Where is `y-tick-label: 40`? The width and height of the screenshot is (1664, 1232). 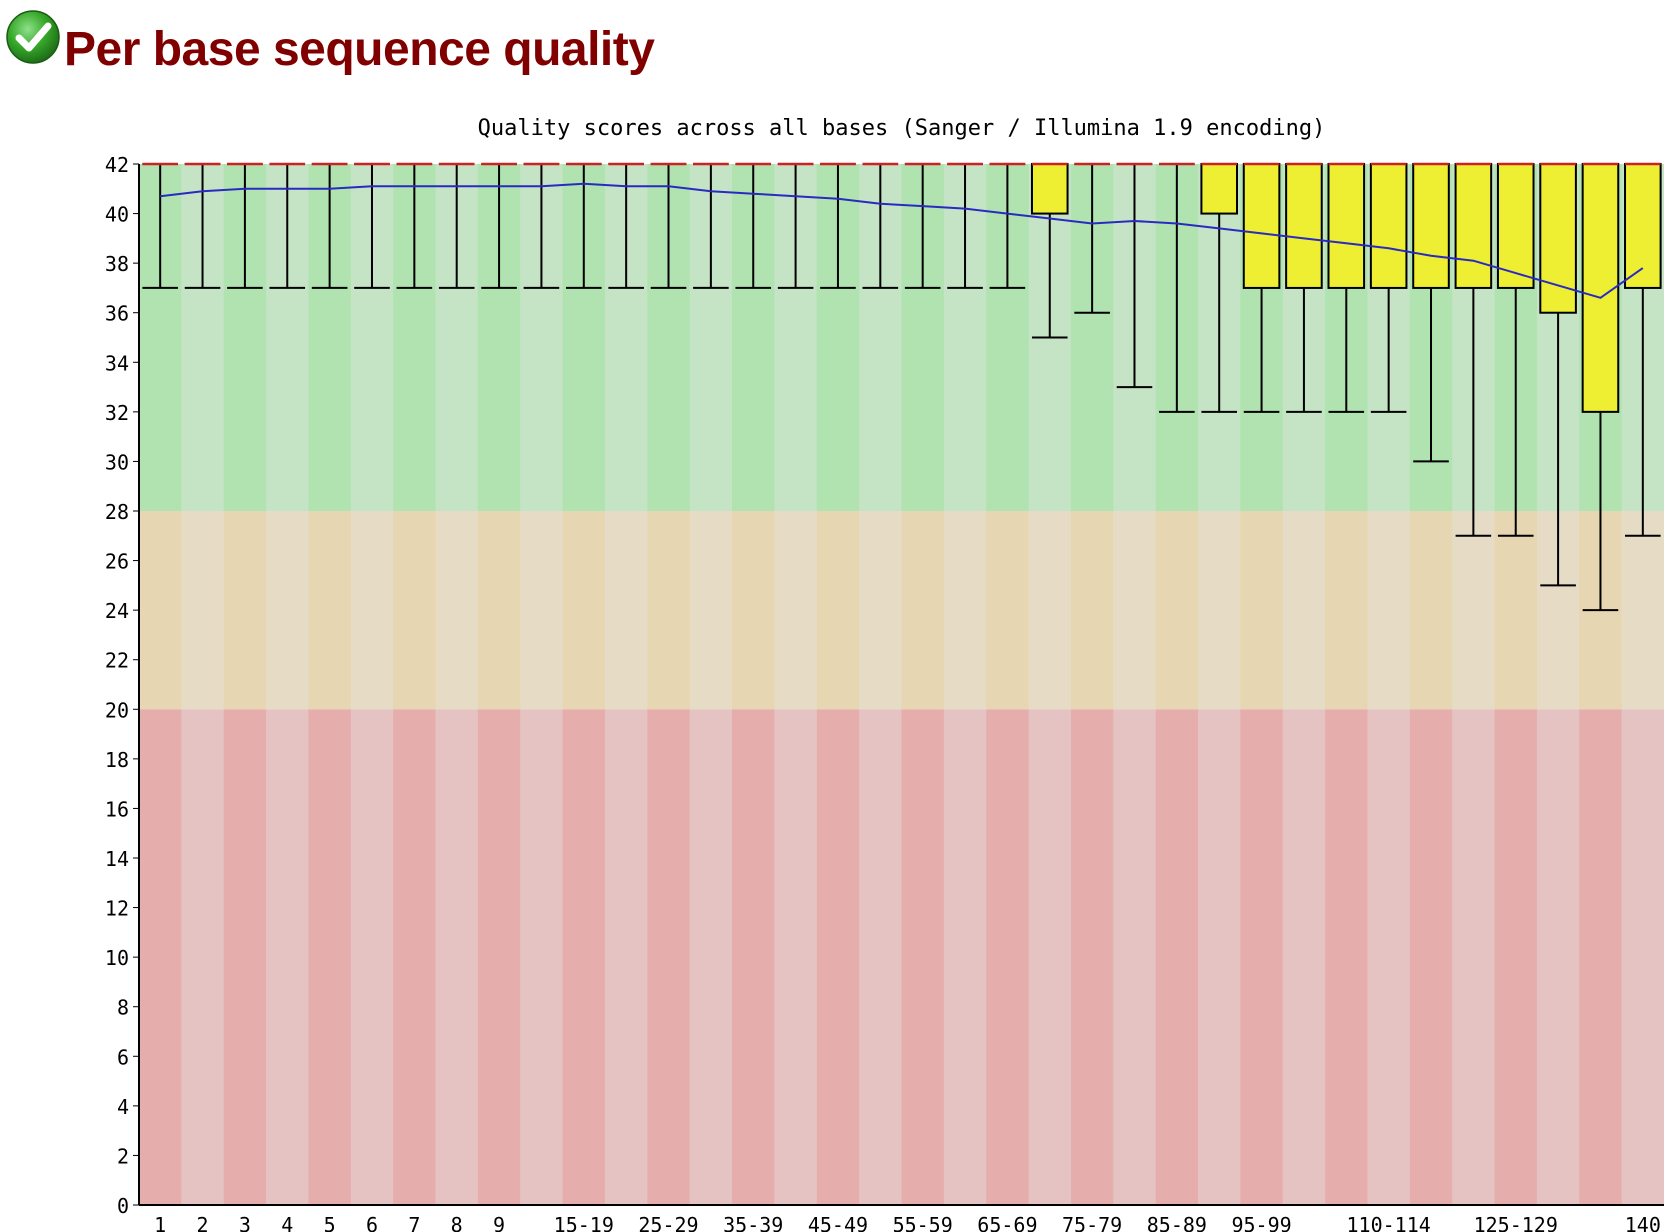
y-tick-label: 40 is located at coordinates (117, 215).